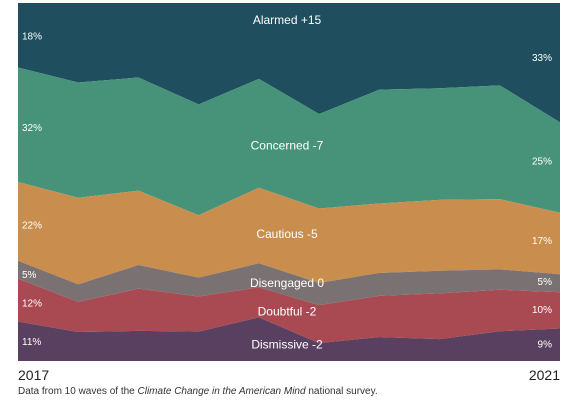  What do you see at coordinates (545, 345) in the screenshot?
I see `end-percent-dismissive: 9%` at bounding box center [545, 345].